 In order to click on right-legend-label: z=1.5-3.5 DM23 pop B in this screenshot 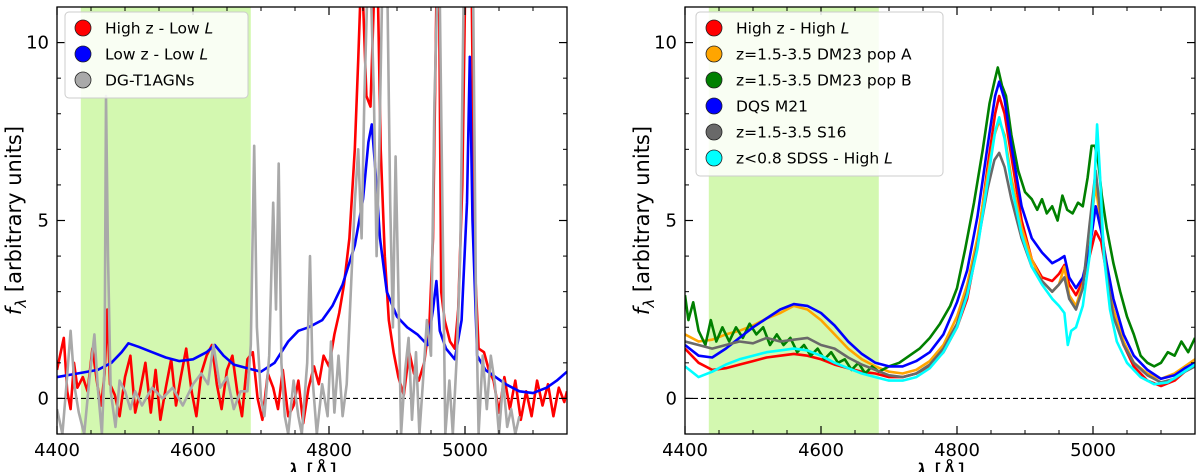, I will do `click(824, 81)`.